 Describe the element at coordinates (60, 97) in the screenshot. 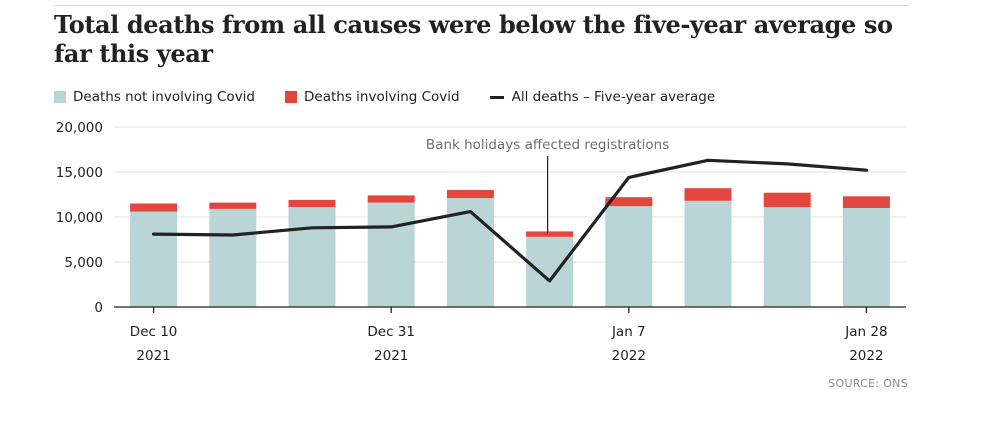

I see `legend-swatch-not-covid` at that location.